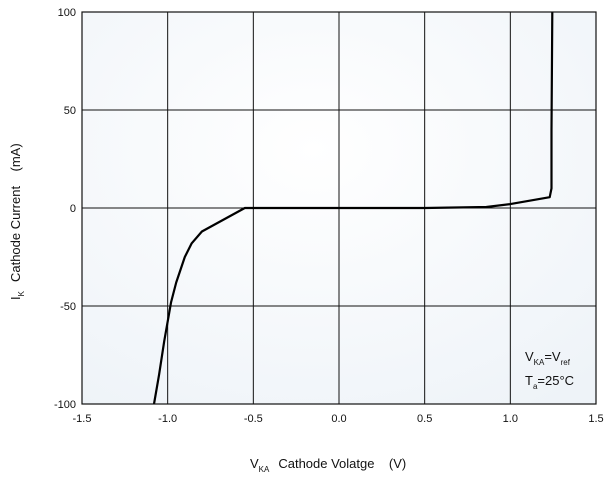 This screenshot has height=482, width=608. I want to click on y-axis-label: IKCathode Current (mA), so click(17, 221).